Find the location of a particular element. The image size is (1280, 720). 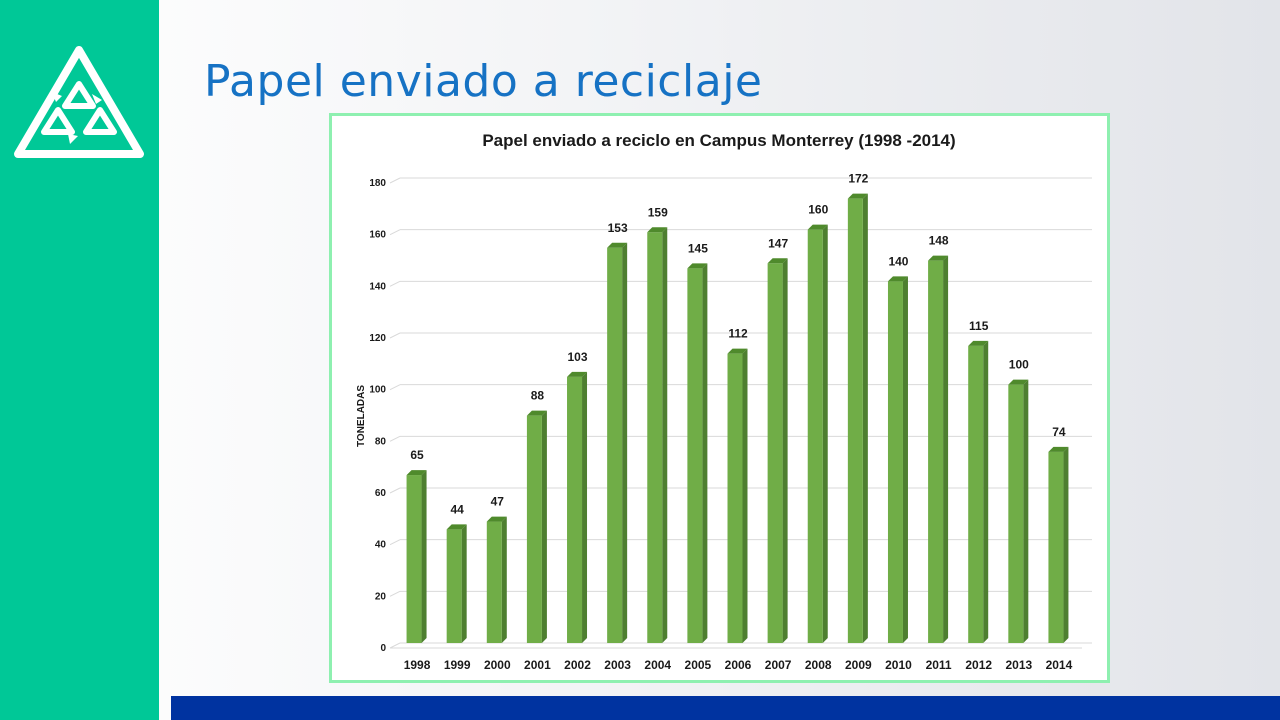

x-tick-label: 1998 is located at coordinates (417, 665).